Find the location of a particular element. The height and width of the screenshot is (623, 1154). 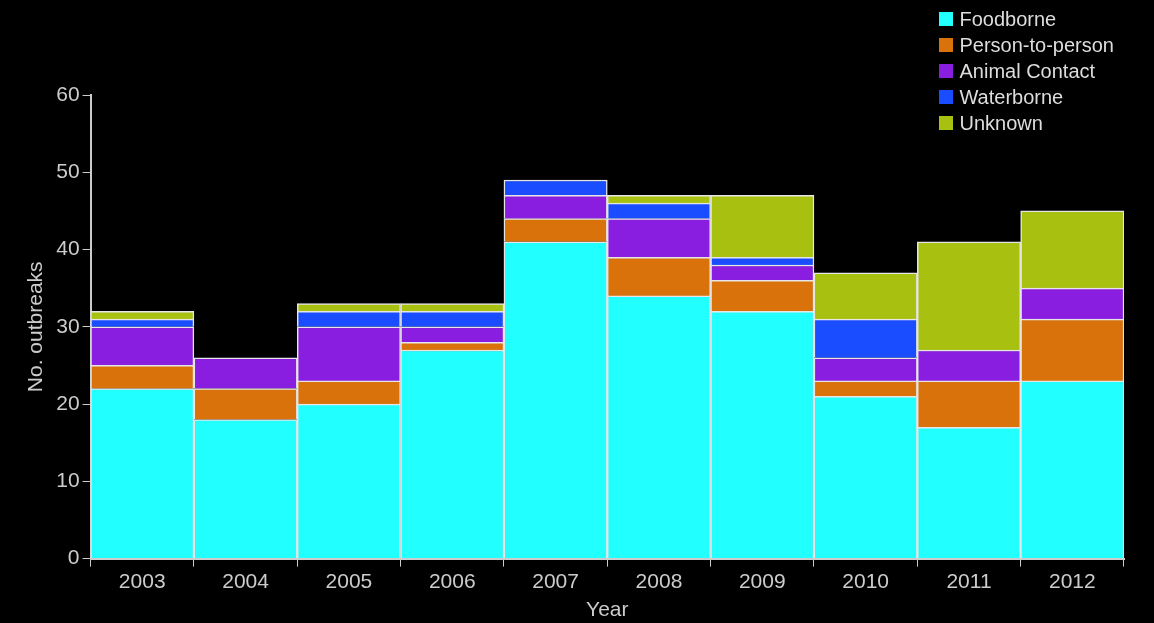

x-tick-label: 2012 is located at coordinates (1072, 580).